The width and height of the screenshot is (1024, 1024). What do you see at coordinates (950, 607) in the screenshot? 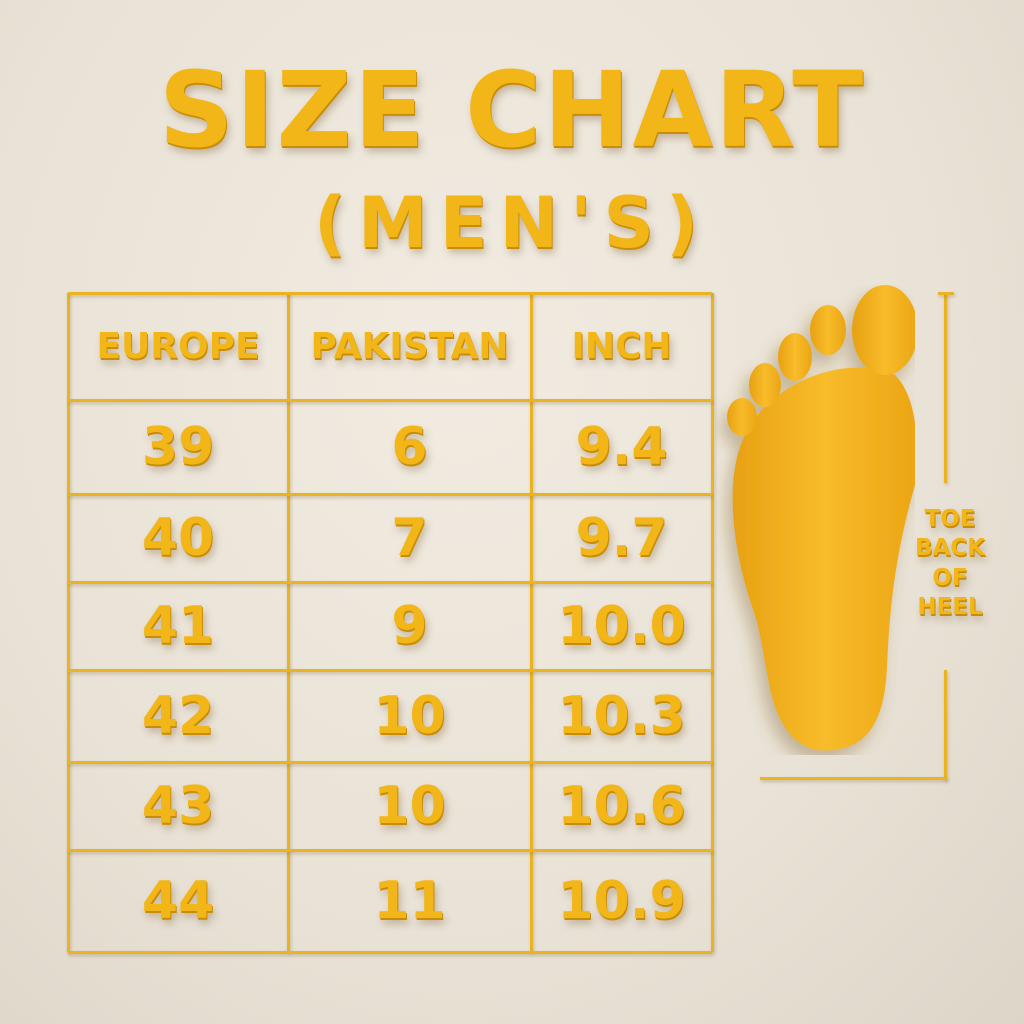
I see `measure-label-line: HEEL` at bounding box center [950, 607].